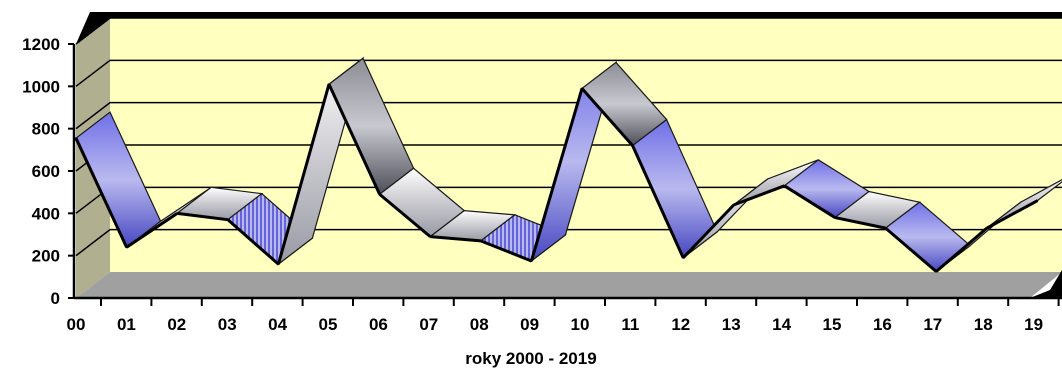 This screenshot has height=374, width=1062. I want to click on y-tick-label: 200, so click(46, 256).